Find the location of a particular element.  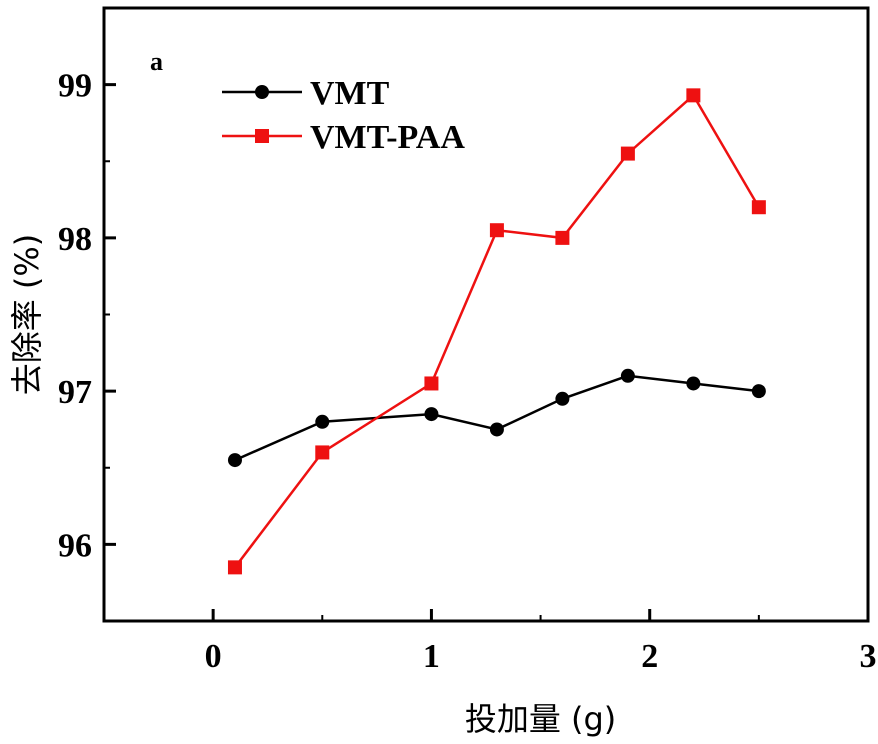

x-tick-label: 2 is located at coordinates (649, 656).